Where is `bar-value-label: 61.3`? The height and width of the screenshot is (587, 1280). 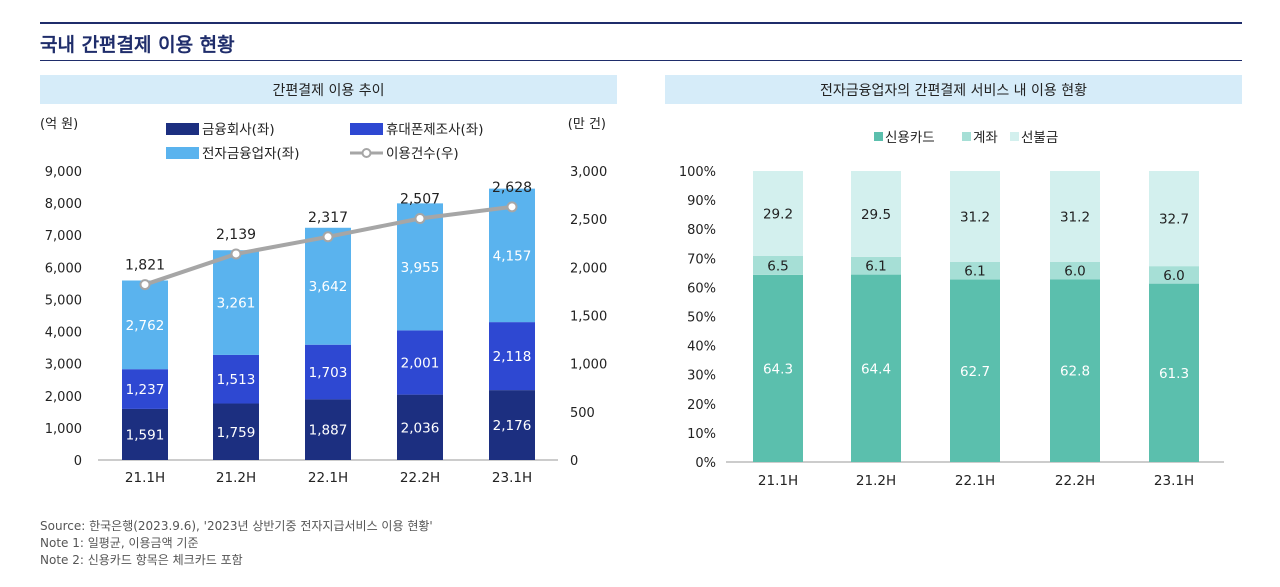 bar-value-label: 61.3 is located at coordinates (1174, 374).